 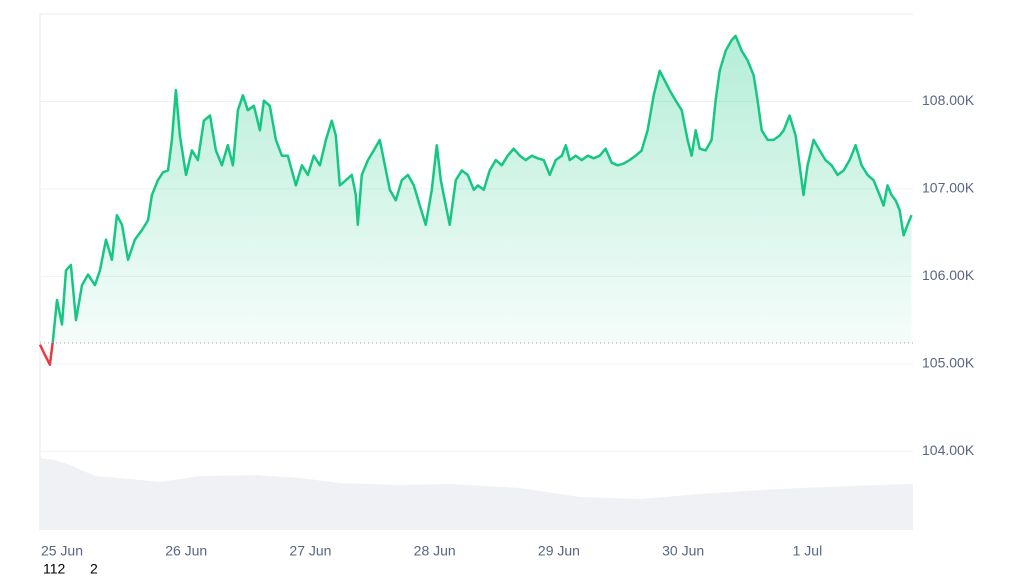 I want to click on x-tick-label: 1 Jul, so click(x=808, y=551).